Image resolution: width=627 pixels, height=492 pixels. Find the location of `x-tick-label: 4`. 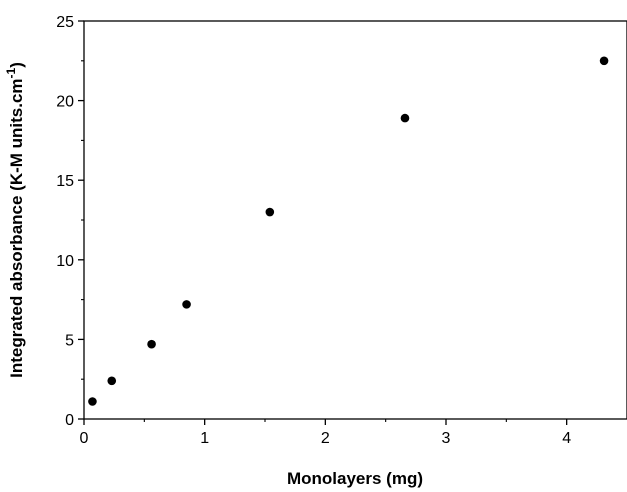

x-tick-label: 4 is located at coordinates (566, 438).